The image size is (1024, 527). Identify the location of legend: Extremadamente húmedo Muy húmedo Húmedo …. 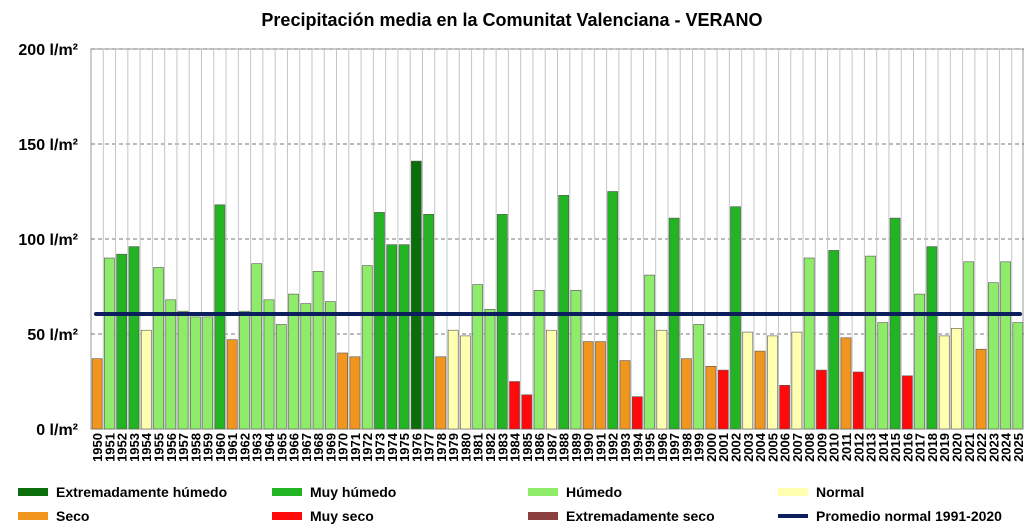
(512, 502).